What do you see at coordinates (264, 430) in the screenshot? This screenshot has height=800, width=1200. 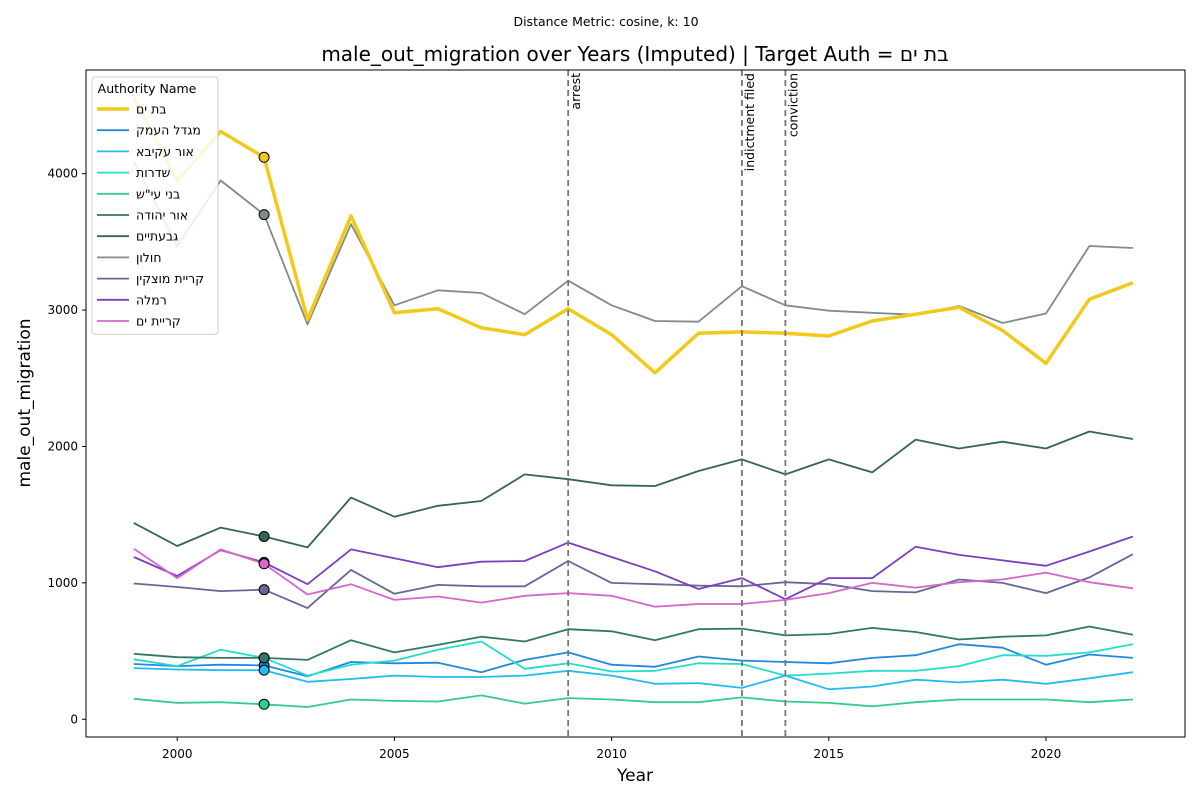 I see `imputed-markers` at bounding box center [264, 430].